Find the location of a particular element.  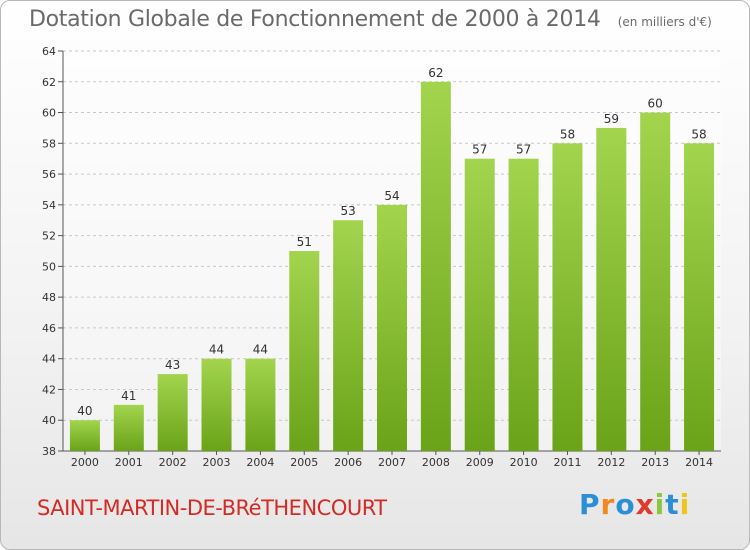

y-tick-label: 40 is located at coordinates (49, 420).